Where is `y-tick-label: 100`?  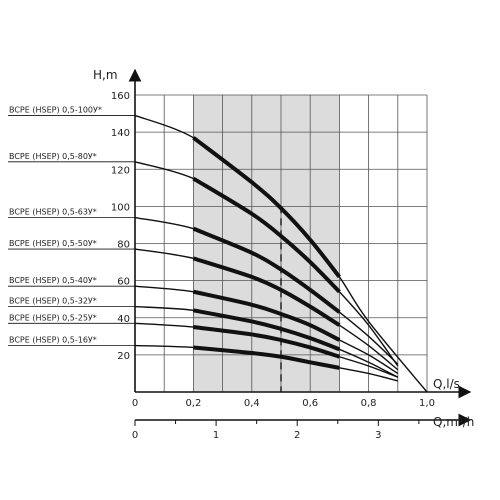
y-tick-label: 100 is located at coordinates (120, 207).